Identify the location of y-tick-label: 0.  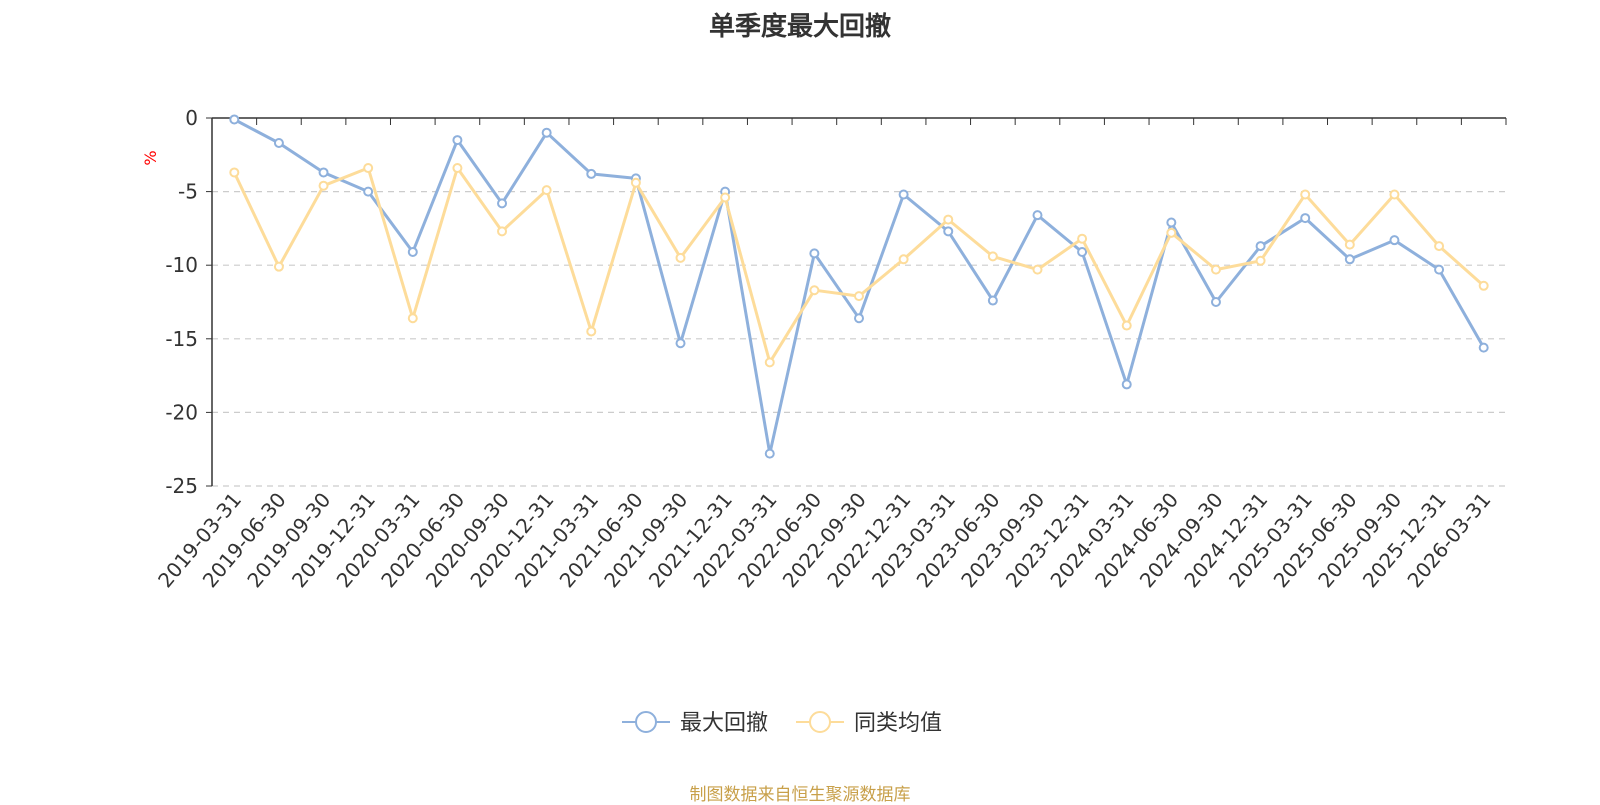
(191, 118).